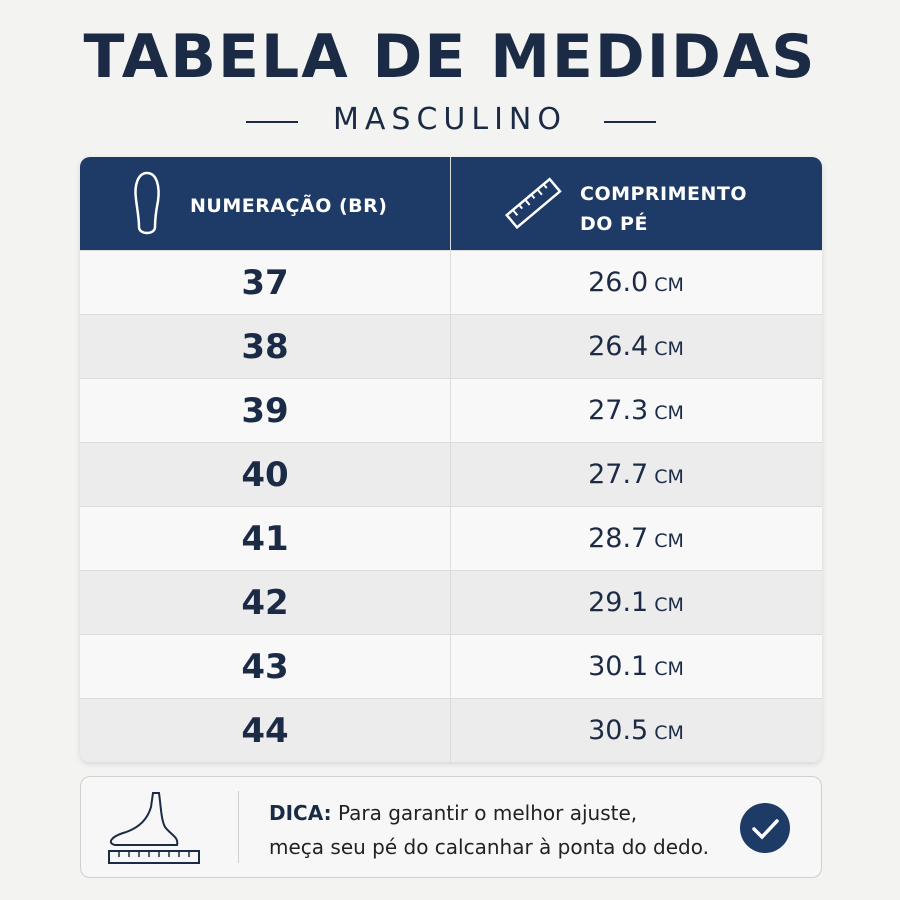  I want to click on length-value: 30.1, so click(618, 666).